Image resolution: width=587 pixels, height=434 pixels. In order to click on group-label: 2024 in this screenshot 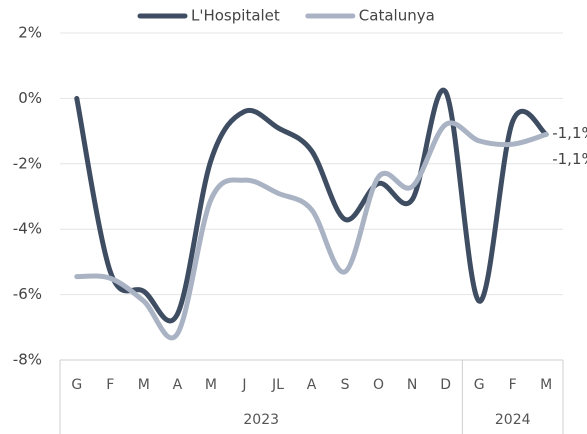, I will do `click(513, 420)`.